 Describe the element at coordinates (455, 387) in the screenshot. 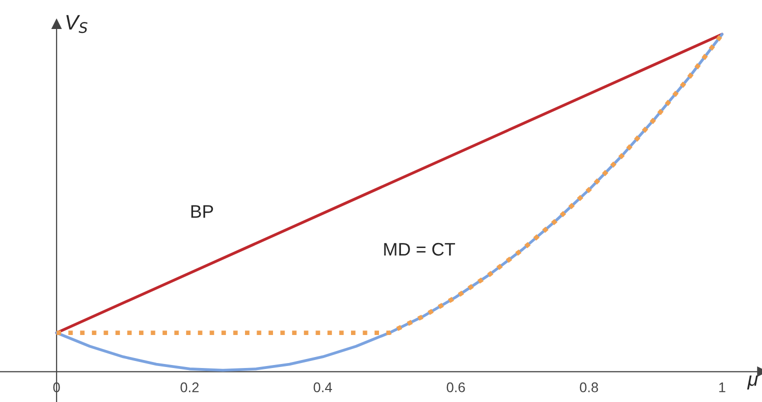

I see `x-tick-label: 0.6` at that location.